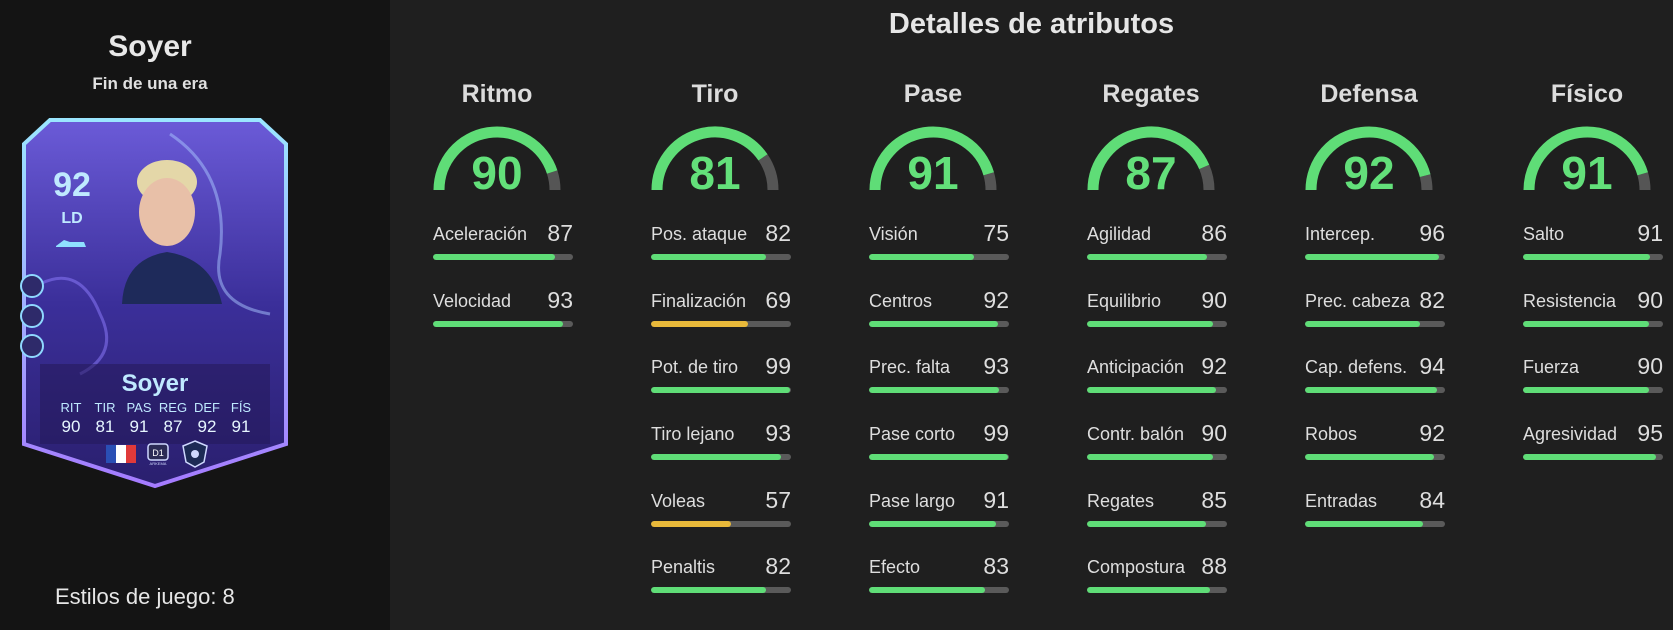 The image size is (1673, 630). I want to click on stat-row: Efecto 83, so click(946, 577).